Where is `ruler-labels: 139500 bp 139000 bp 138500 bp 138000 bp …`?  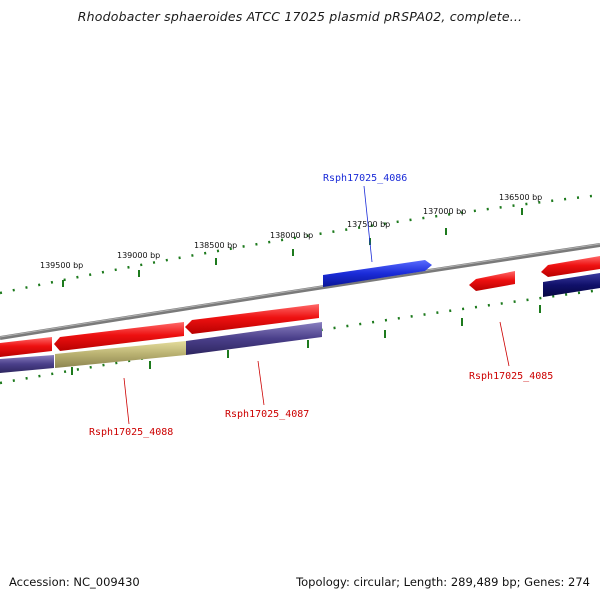
ruler-labels: 139500 bp 139000 bp 138500 bp 138000 bp … is located at coordinates (291, 231).